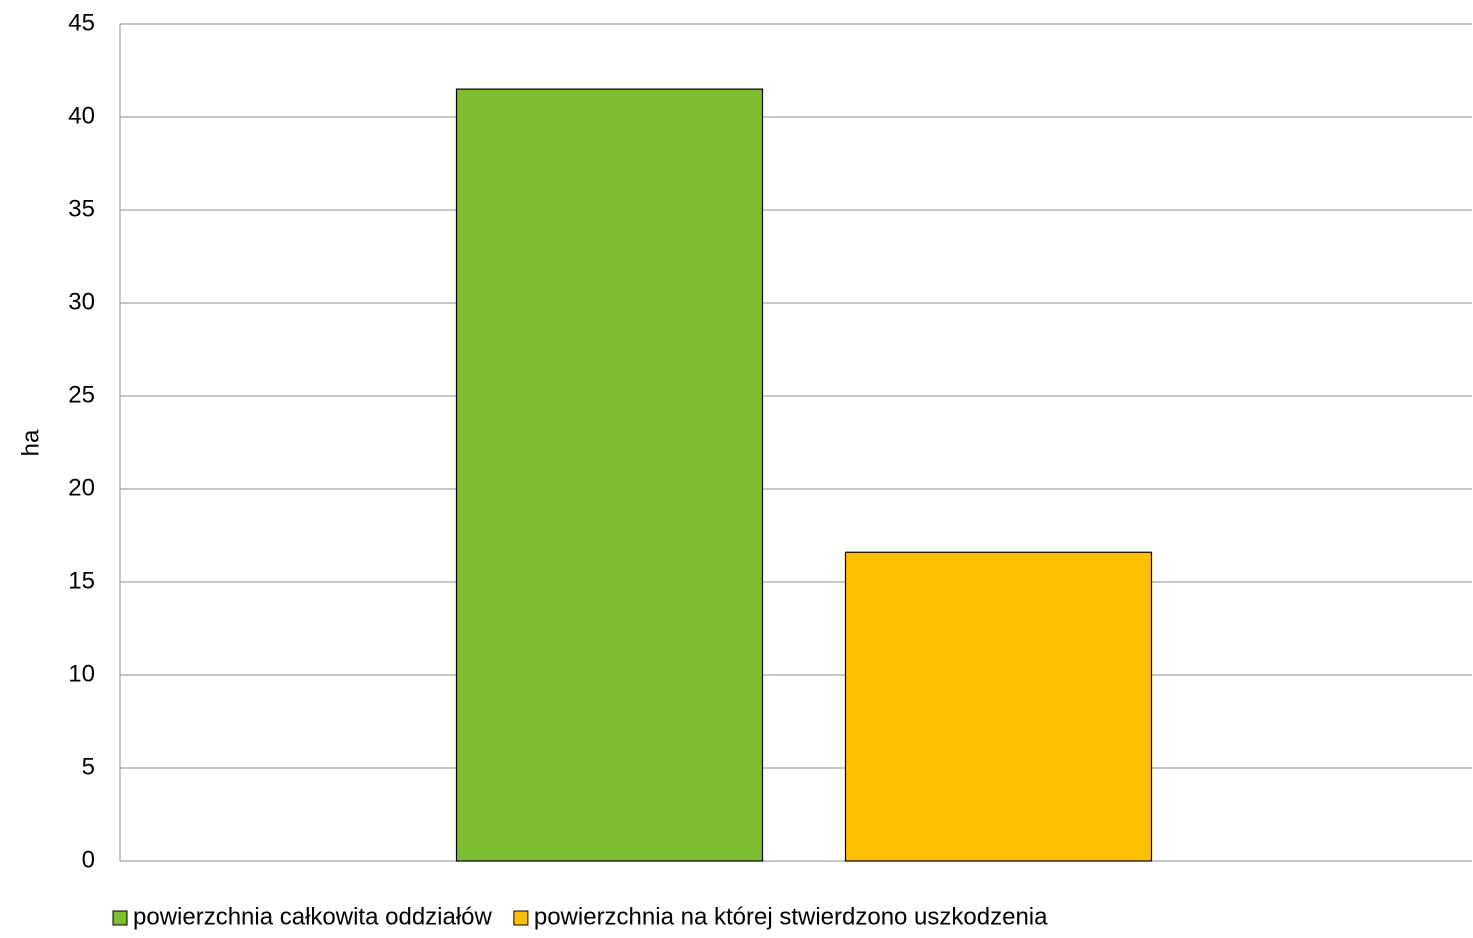 This screenshot has height=938, width=1473. What do you see at coordinates (81, 208) in the screenshot?
I see `y-tick-label: 35` at bounding box center [81, 208].